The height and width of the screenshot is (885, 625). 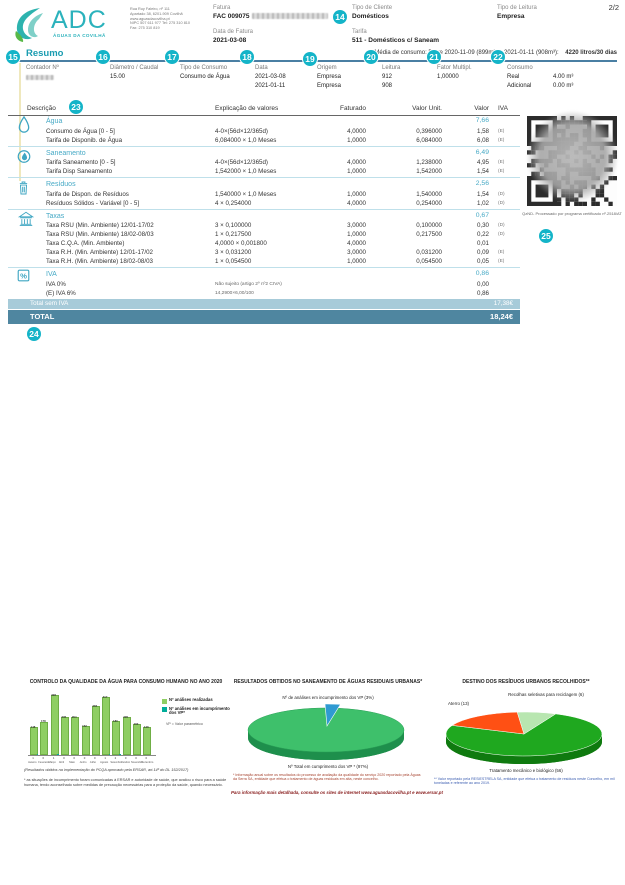 What do you see at coordinates (83, 762) in the screenshot?
I see `month-label: Junho` at bounding box center [83, 762].